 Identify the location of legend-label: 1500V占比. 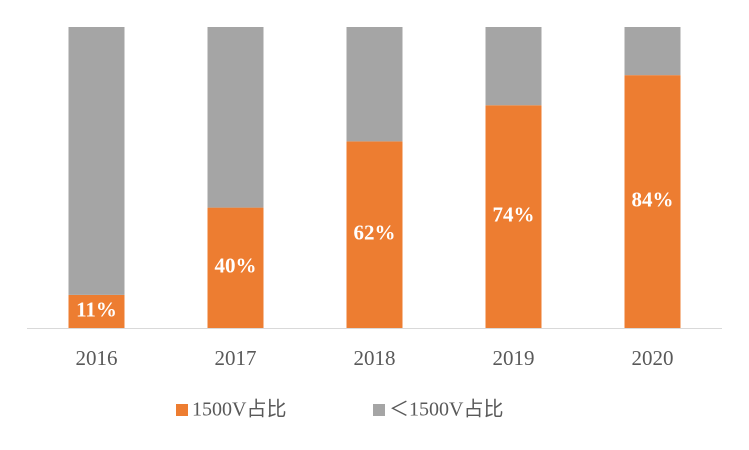
(239, 409).